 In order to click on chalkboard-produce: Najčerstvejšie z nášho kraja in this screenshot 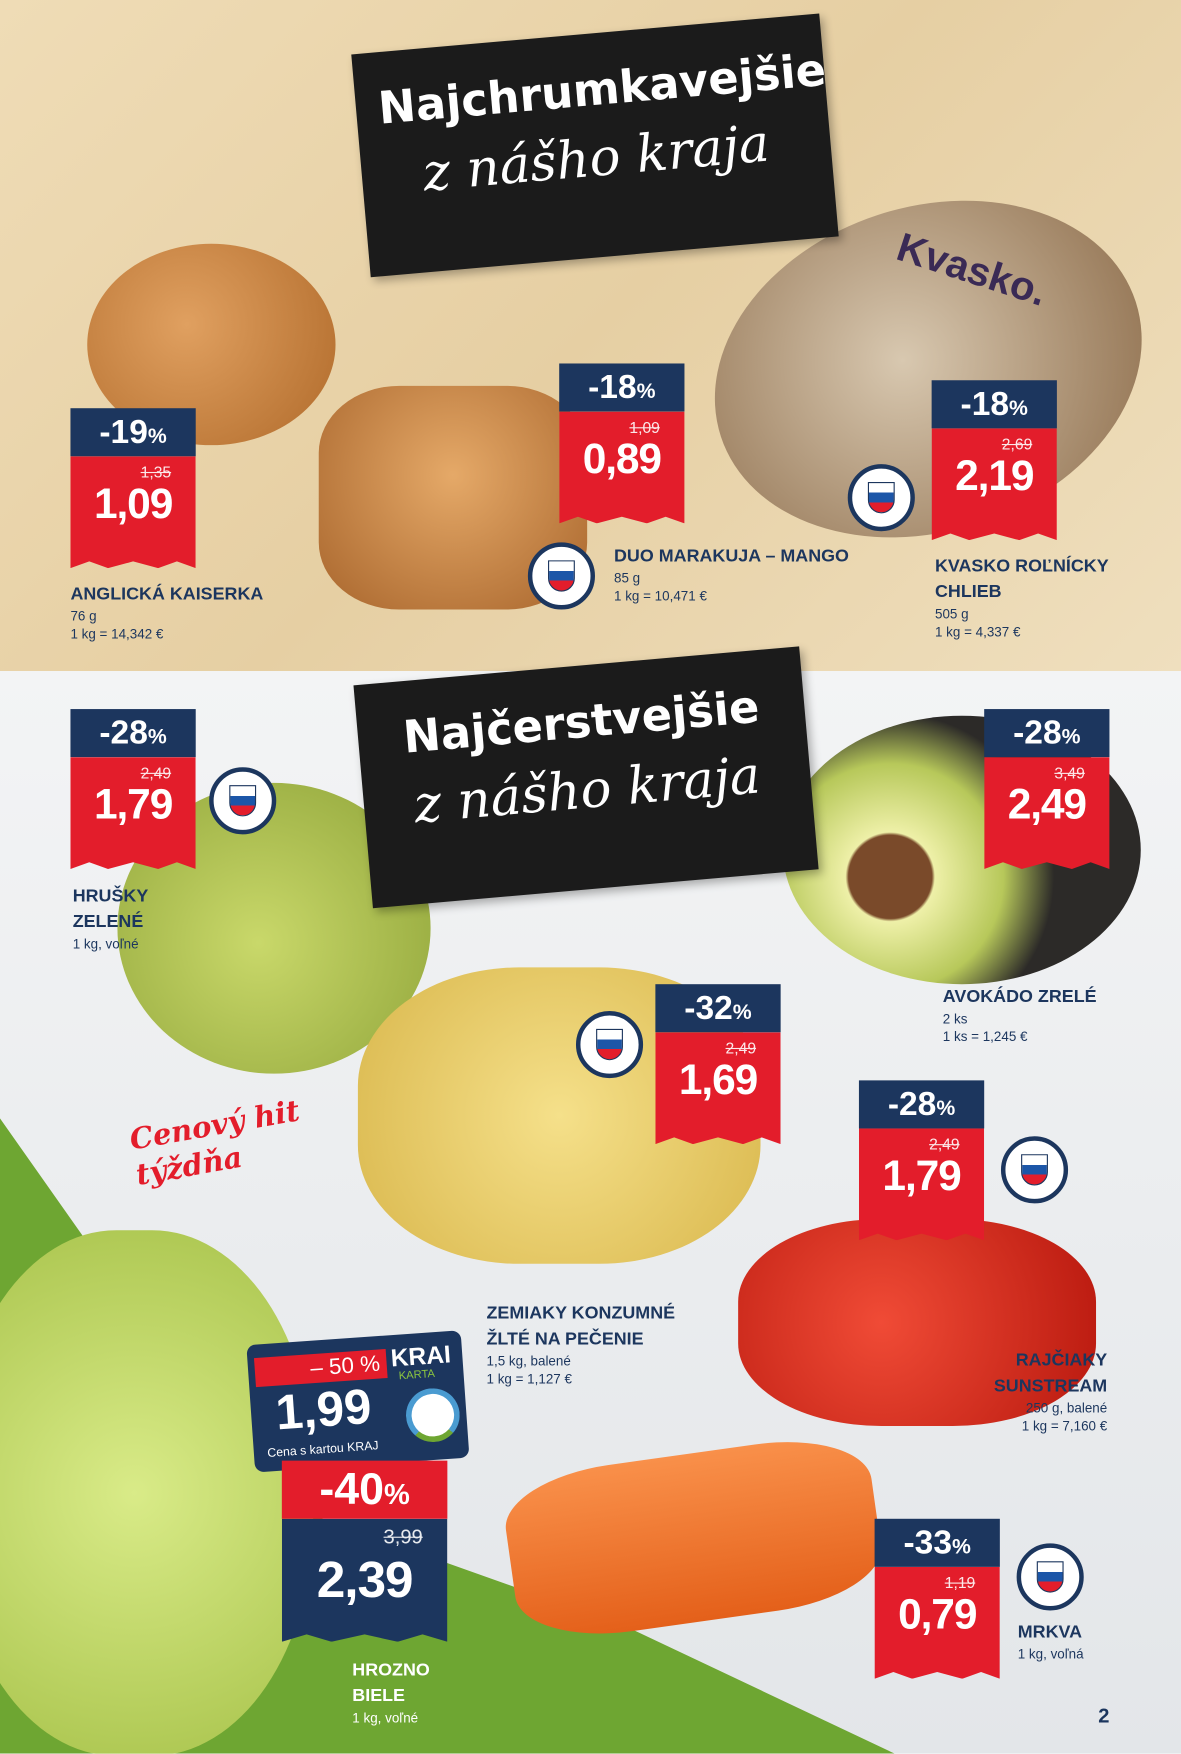, I will do `click(586, 777)`.